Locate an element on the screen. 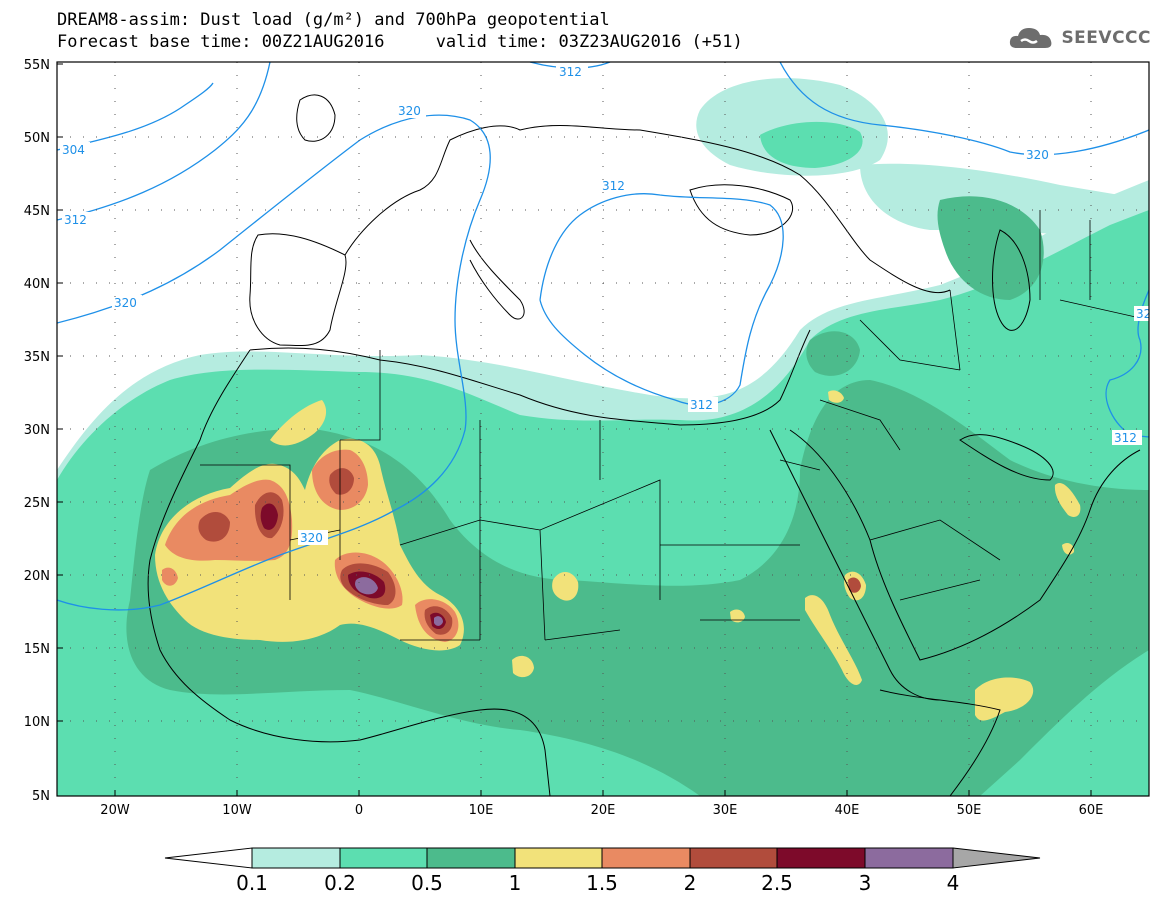  colorbar-label: 2.5 is located at coordinates (777, 883).